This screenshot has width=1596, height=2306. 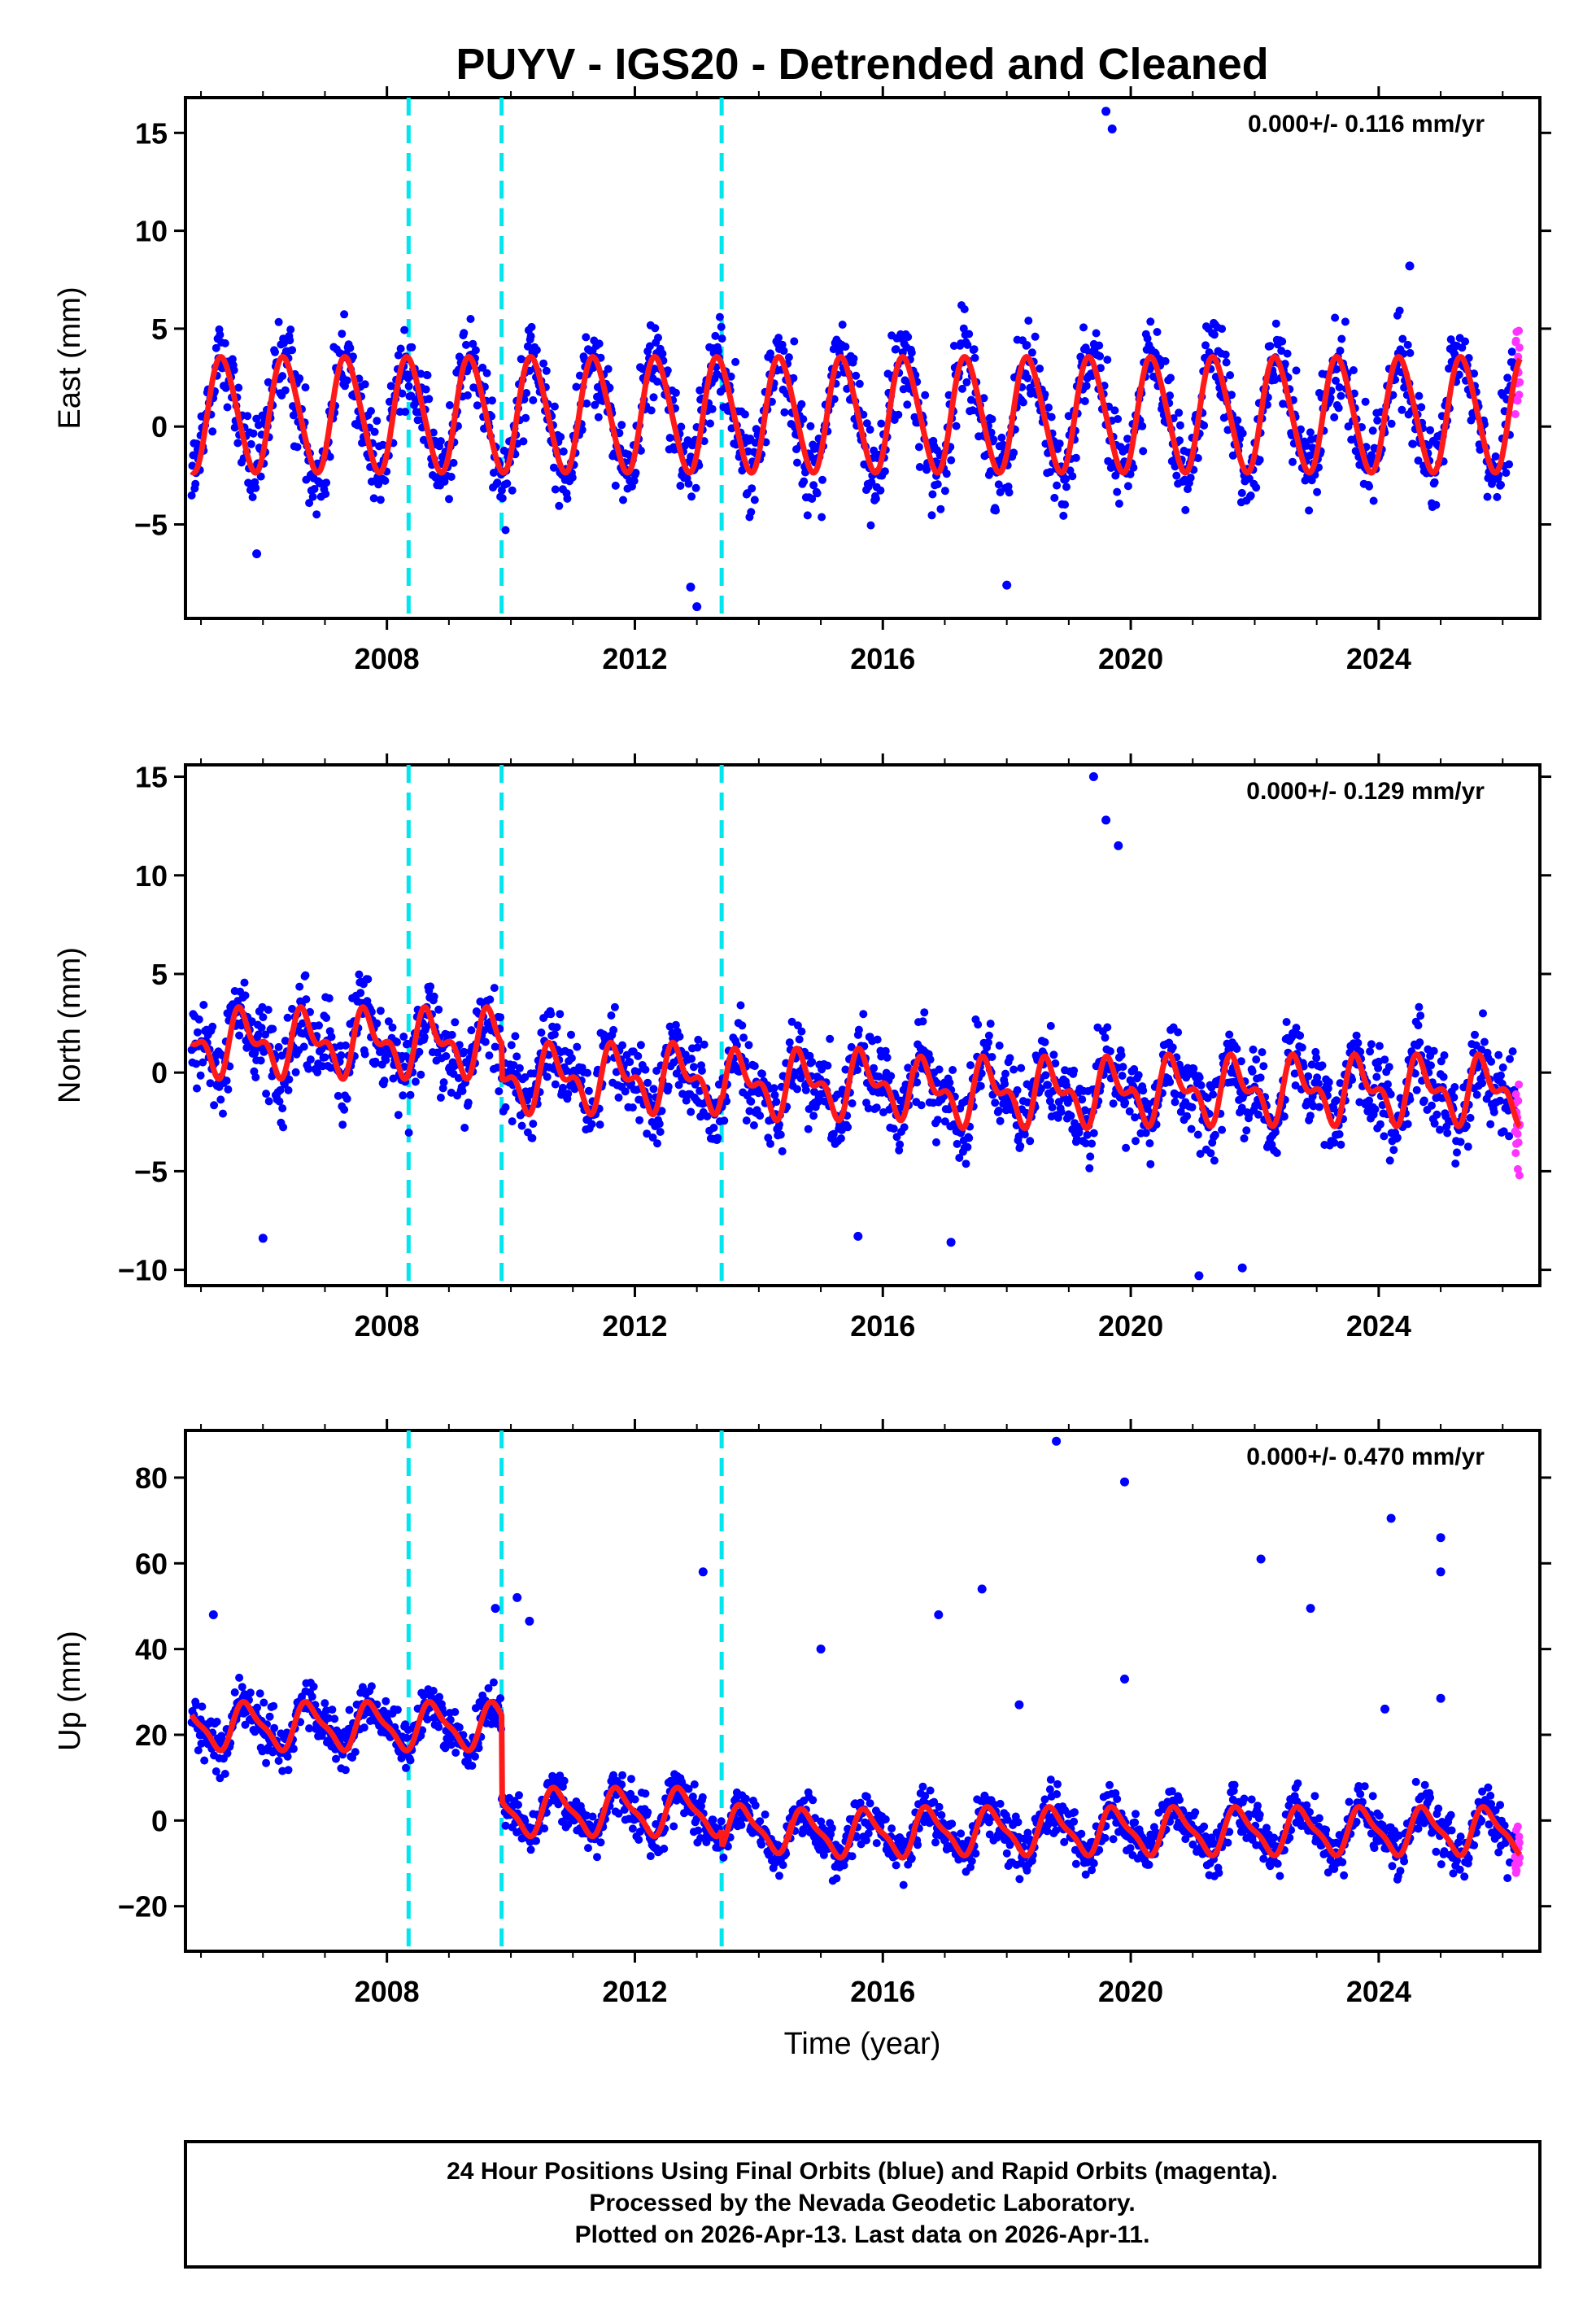 What do you see at coordinates (257, 554) in the screenshot?
I see `outlier-point` at bounding box center [257, 554].